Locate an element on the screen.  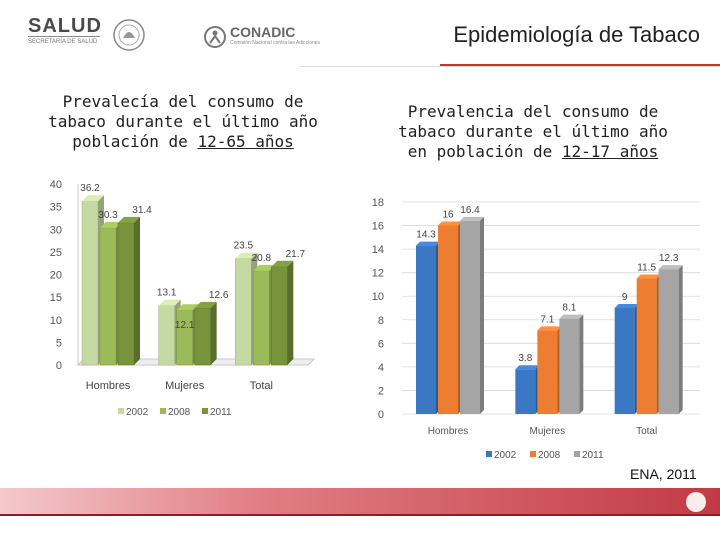
left-chart-title-line1: Prevalecía del consumo de is located at coordinates (183, 101).